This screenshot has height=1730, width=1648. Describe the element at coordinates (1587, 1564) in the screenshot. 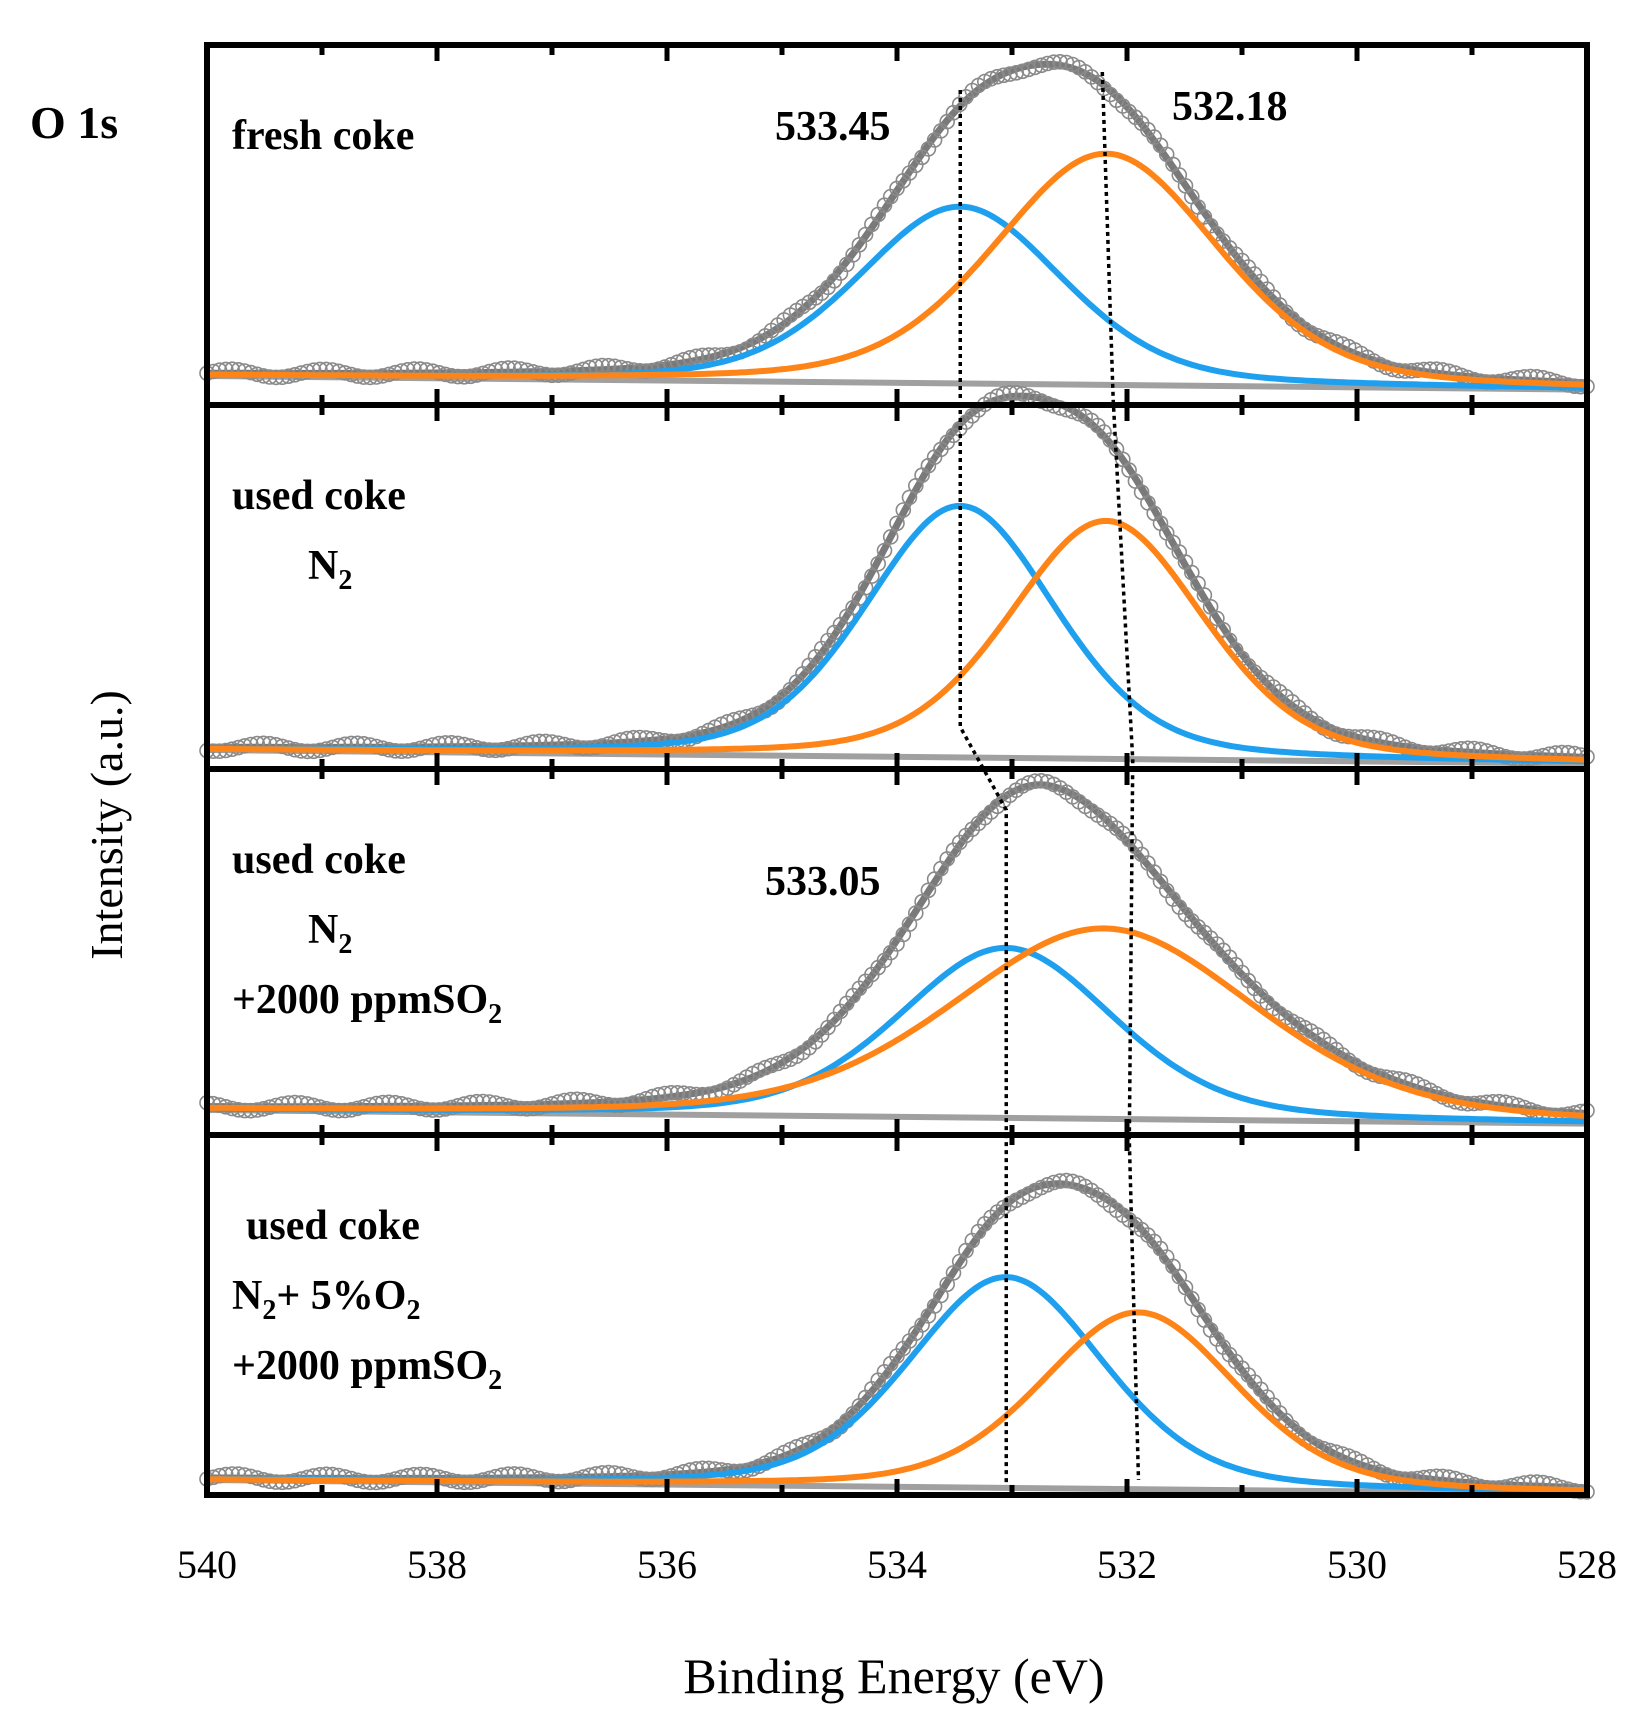

I see `x-tick-label: 528` at that location.